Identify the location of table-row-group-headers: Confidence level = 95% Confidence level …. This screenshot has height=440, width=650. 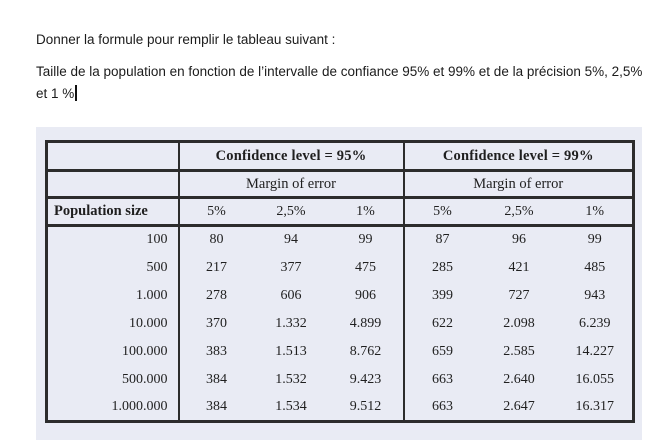
(340, 156).